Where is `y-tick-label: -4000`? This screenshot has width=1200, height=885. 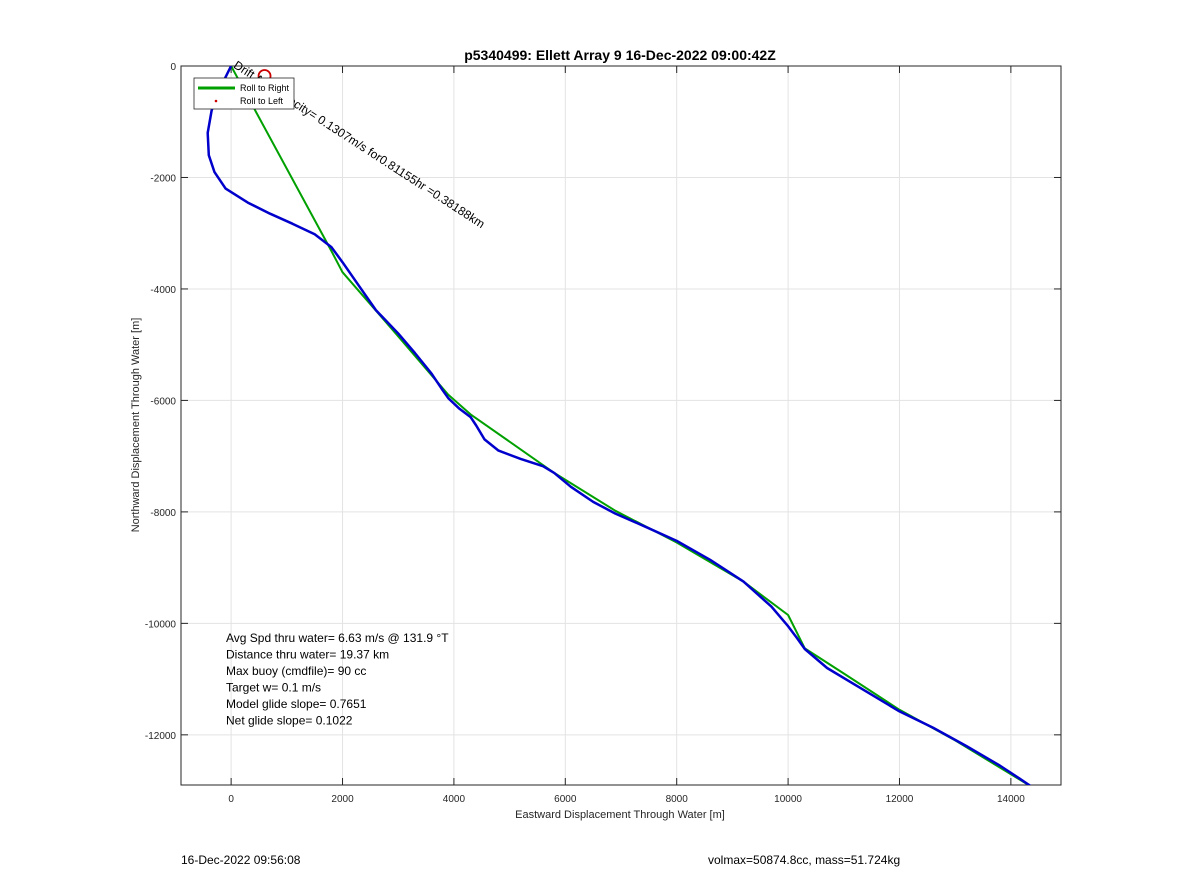
y-tick-label: -4000 is located at coordinates (163, 290).